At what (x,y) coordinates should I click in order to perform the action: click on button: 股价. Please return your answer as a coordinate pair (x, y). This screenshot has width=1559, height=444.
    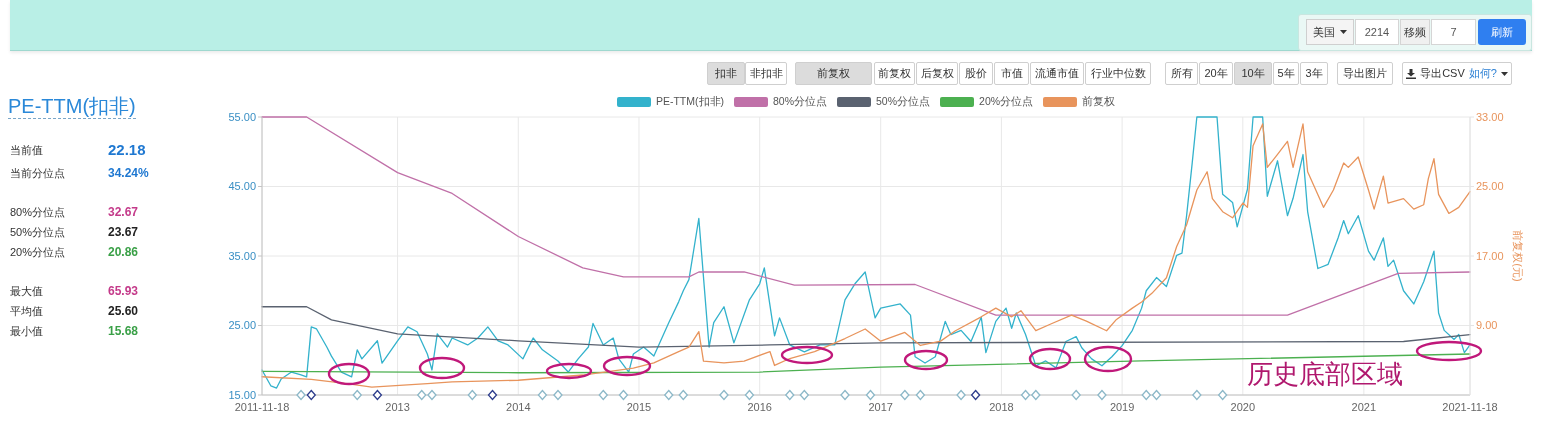
    Looking at the image, I should click on (976, 73).